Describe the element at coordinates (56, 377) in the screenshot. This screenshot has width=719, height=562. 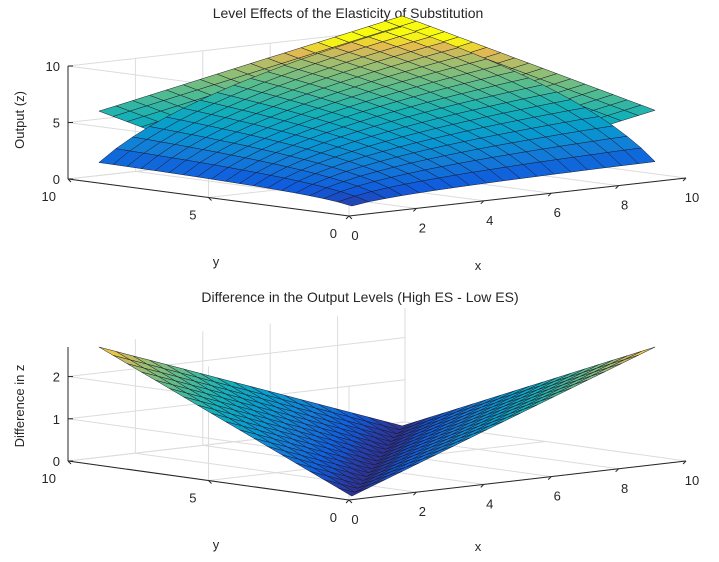
I see `z-tick-label: 2` at that location.